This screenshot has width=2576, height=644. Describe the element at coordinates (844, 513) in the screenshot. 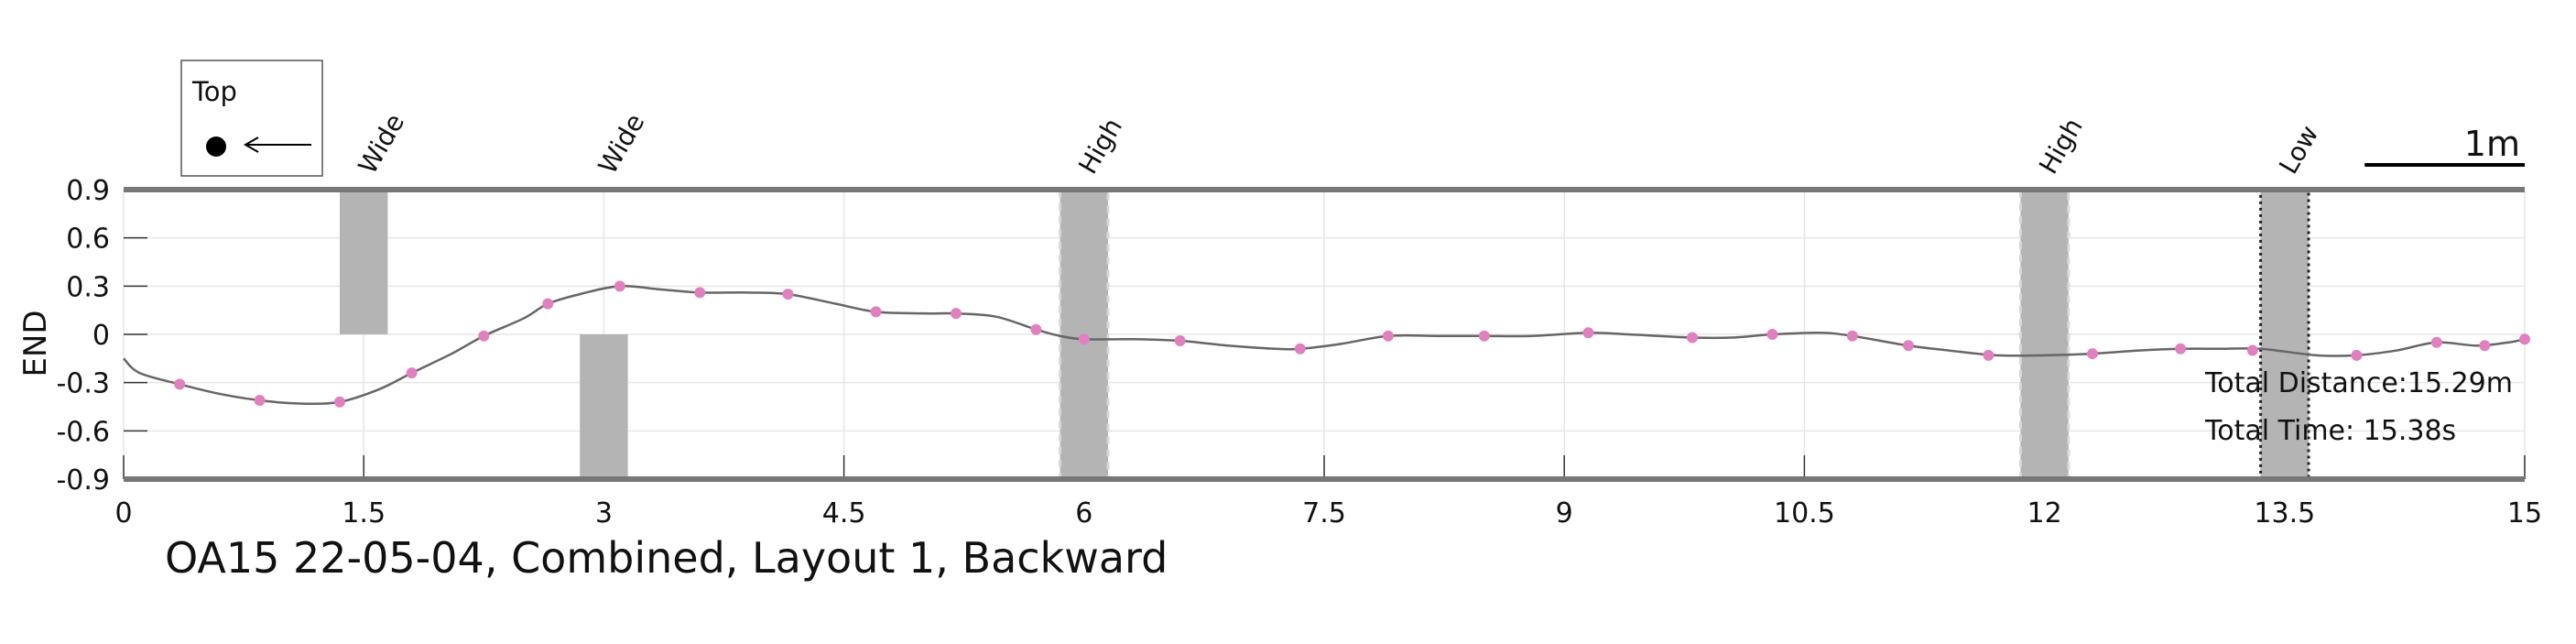

I see `x-tick-label: 4.5` at that location.